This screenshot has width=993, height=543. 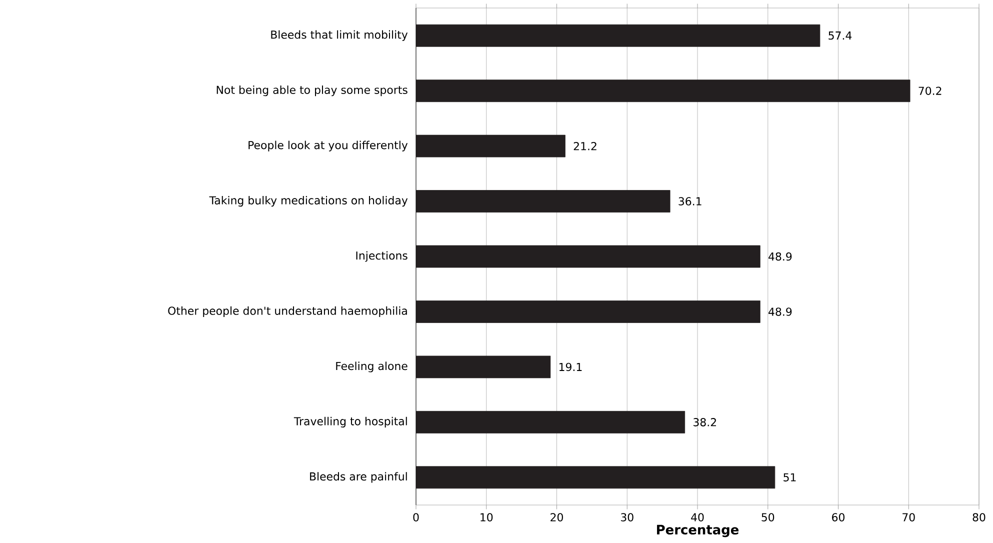 What do you see at coordinates (768, 517) in the screenshot?
I see `x-tick-label: 50` at bounding box center [768, 517].